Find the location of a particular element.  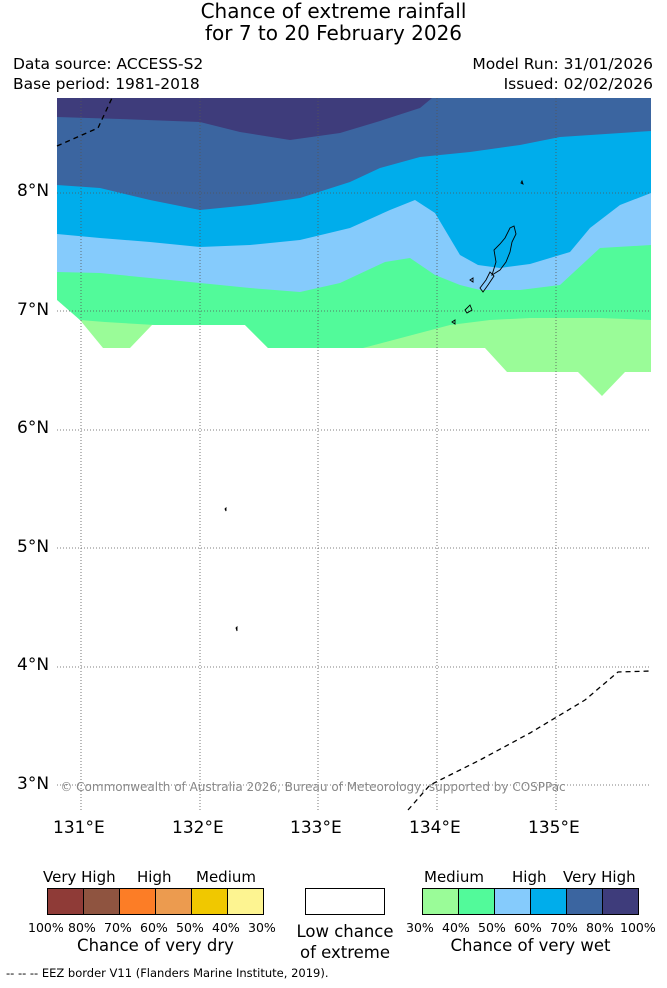

lon-label-134e: 134°E is located at coordinates (435, 828).